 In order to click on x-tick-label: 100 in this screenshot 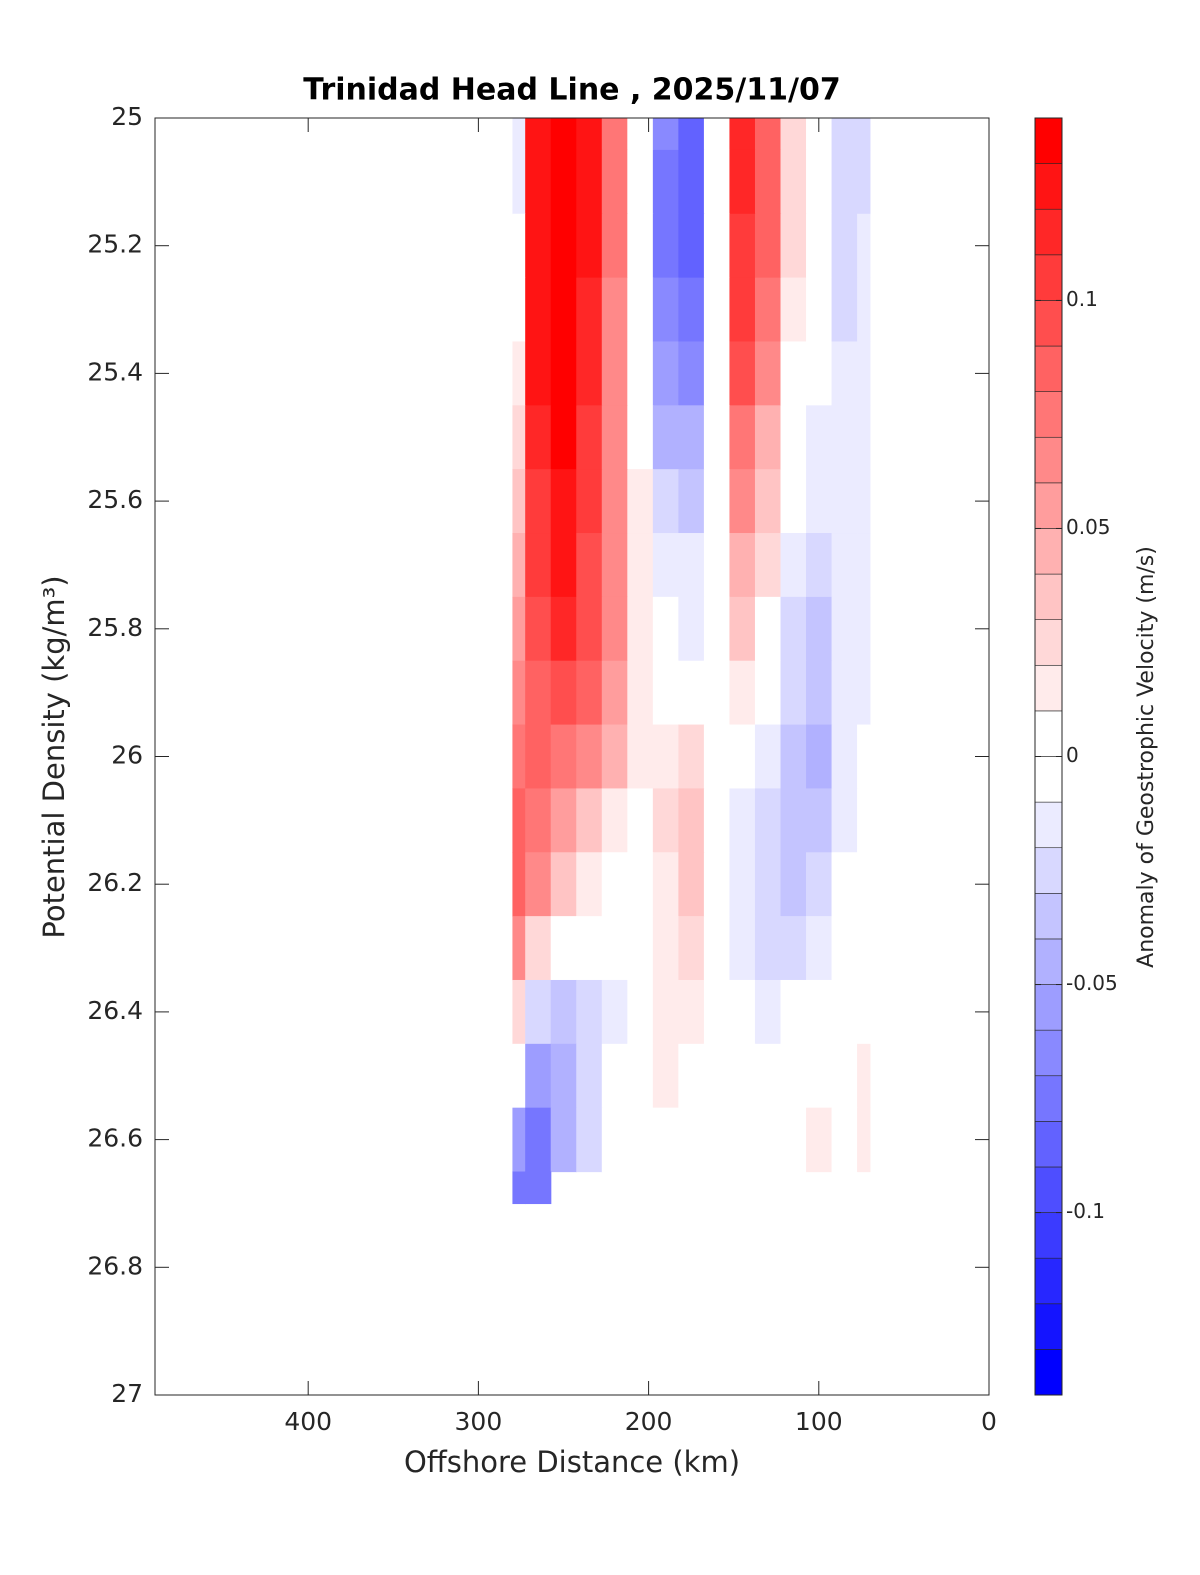, I will do `click(819, 1421)`.